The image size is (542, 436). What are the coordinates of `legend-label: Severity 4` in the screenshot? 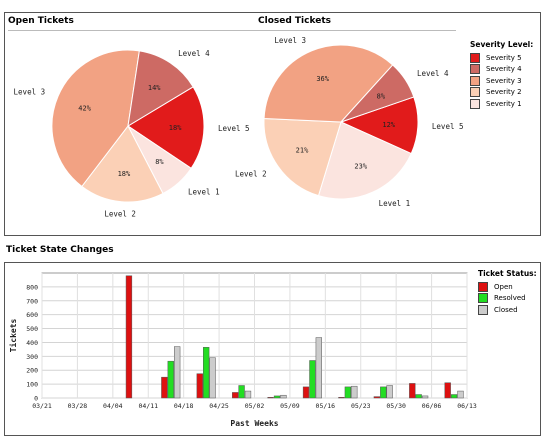 It's located at (504, 69).